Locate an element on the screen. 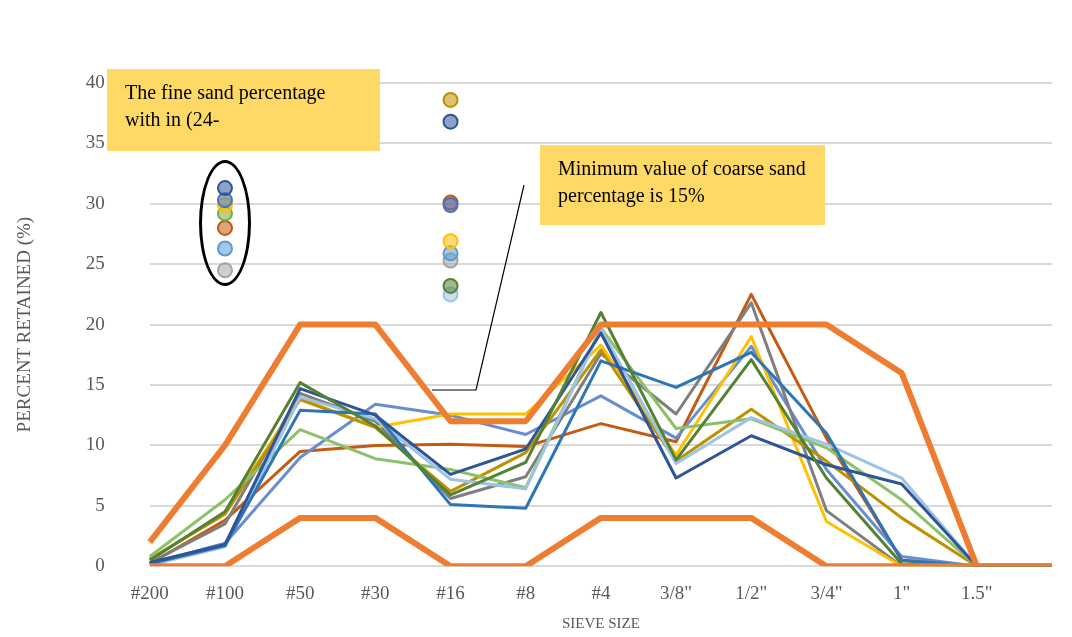  x-tick-label: #8 is located at coordinates (526, 592).